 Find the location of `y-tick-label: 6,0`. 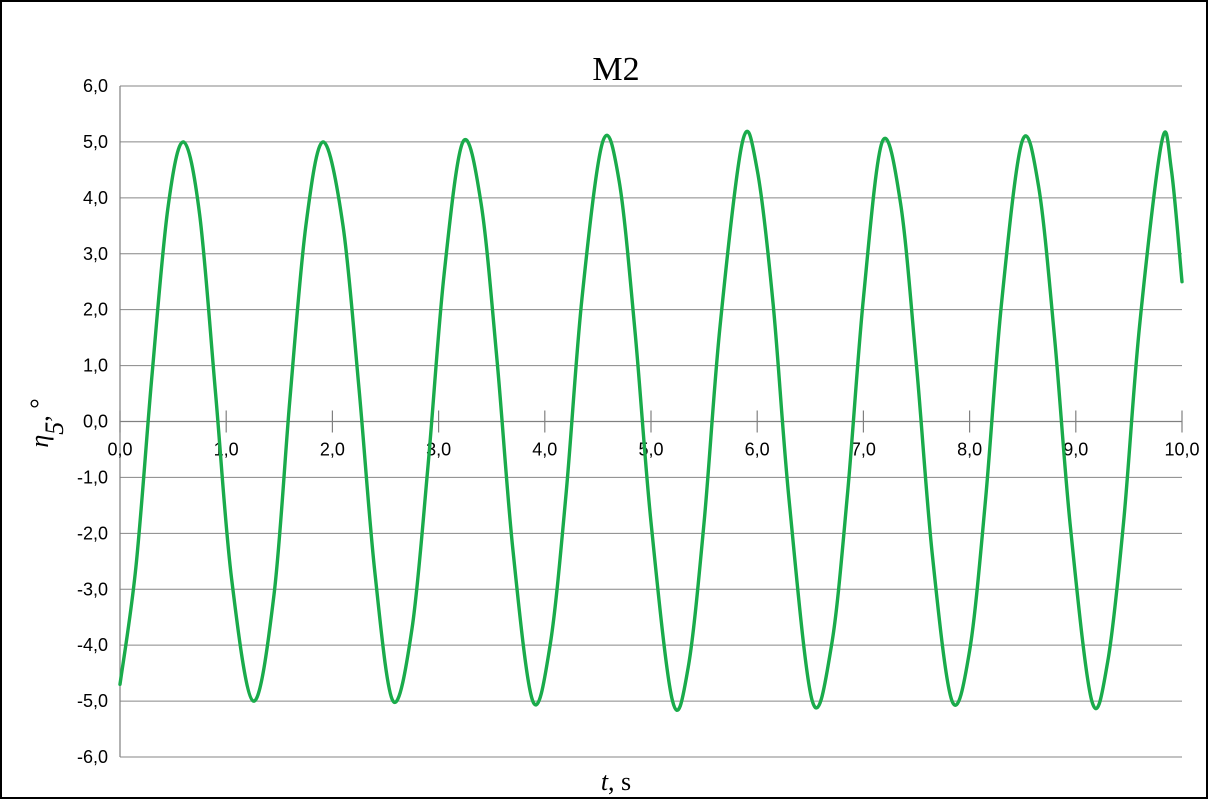

y-tick-label: 6,0 is located at coordinates (95, 86).